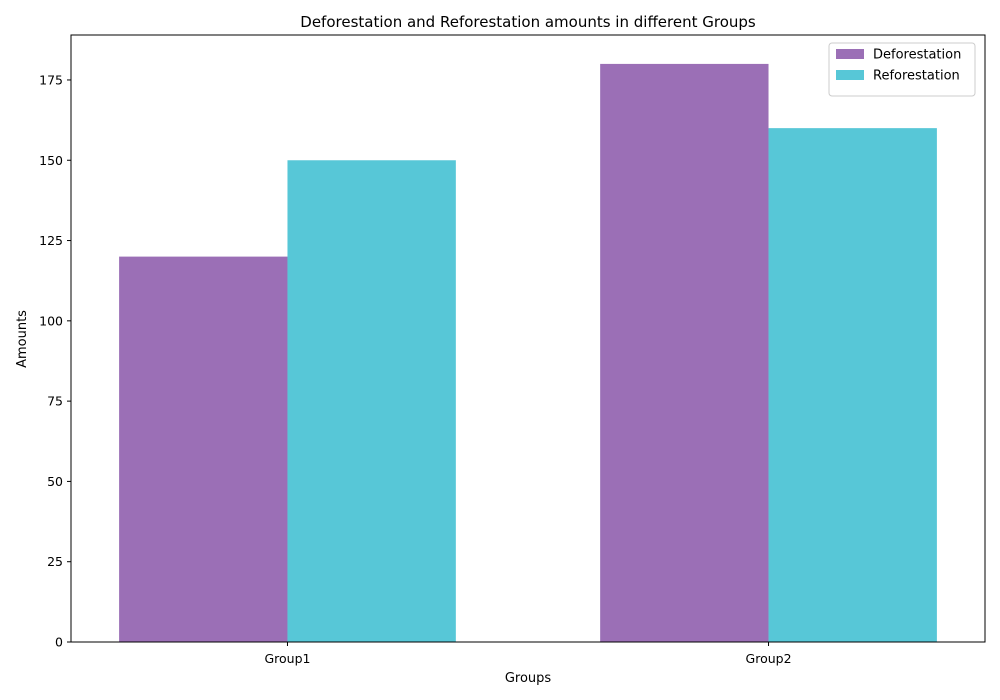 The image size is (1000, 700). I want to click on legend-swatch-deforestation, so click(850, 54).